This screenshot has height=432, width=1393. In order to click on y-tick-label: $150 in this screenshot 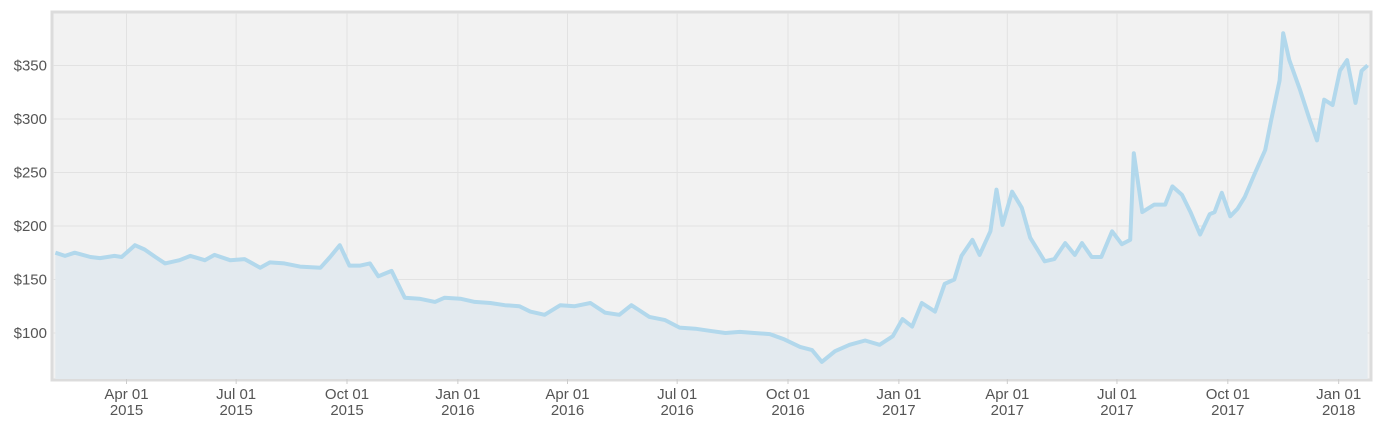, I will do `click(30, 279)`.